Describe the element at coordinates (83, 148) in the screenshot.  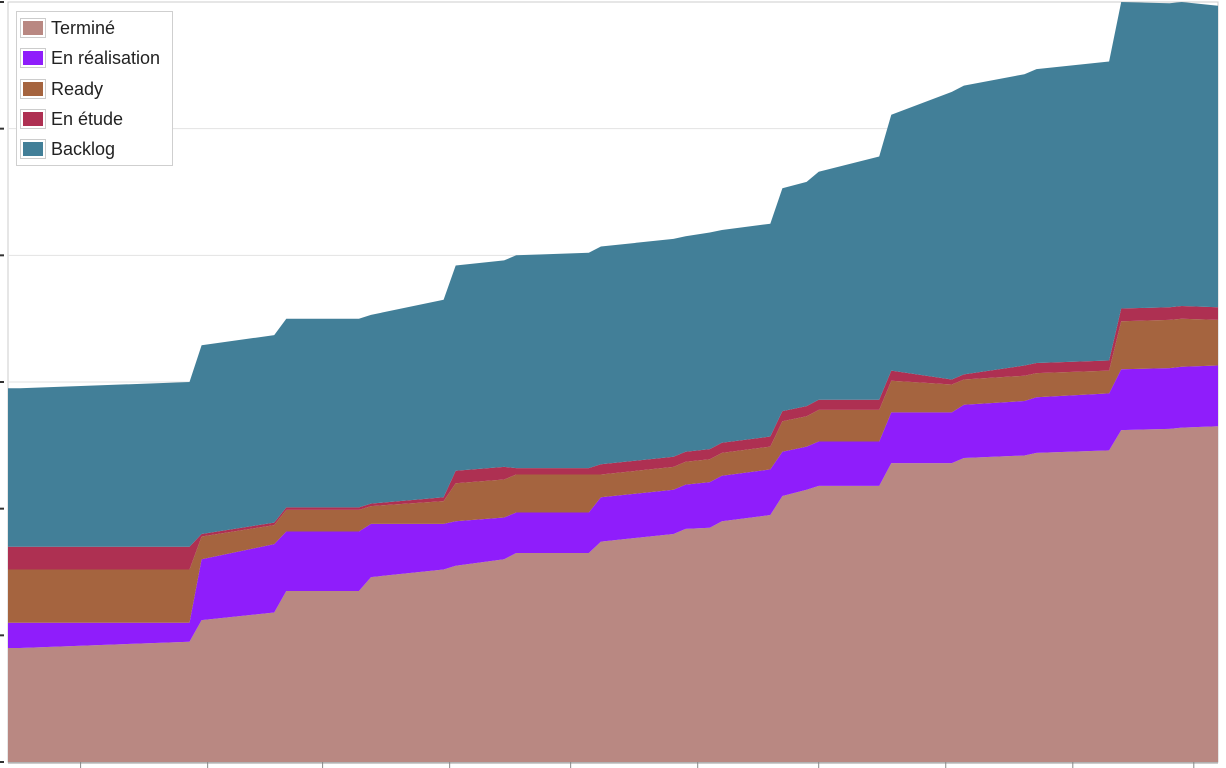
I see `legend-label-backlog: Backlog` at that location.